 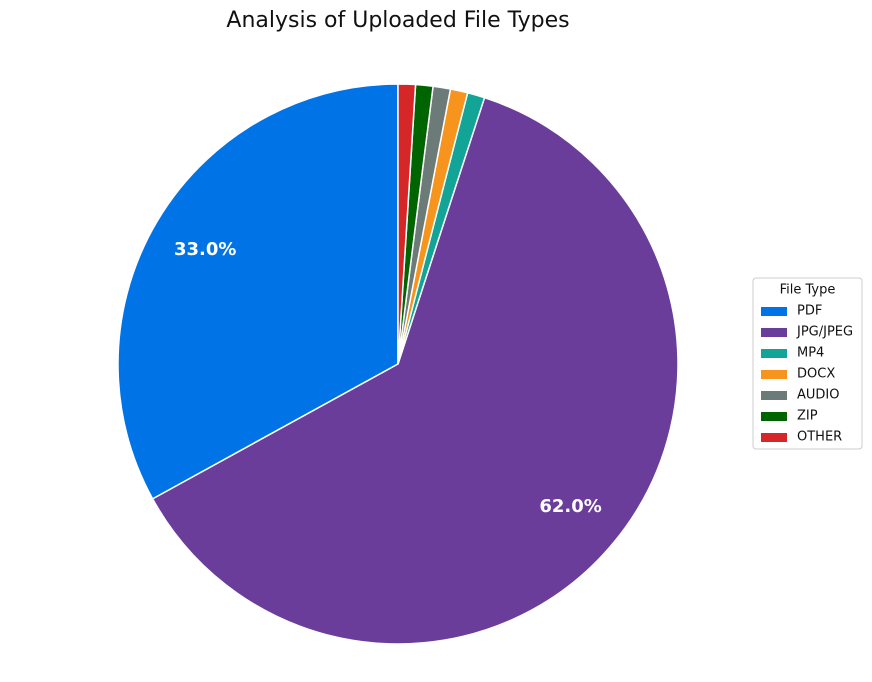 I want to click on legend-title: File Type, so click(x=808, y=290).